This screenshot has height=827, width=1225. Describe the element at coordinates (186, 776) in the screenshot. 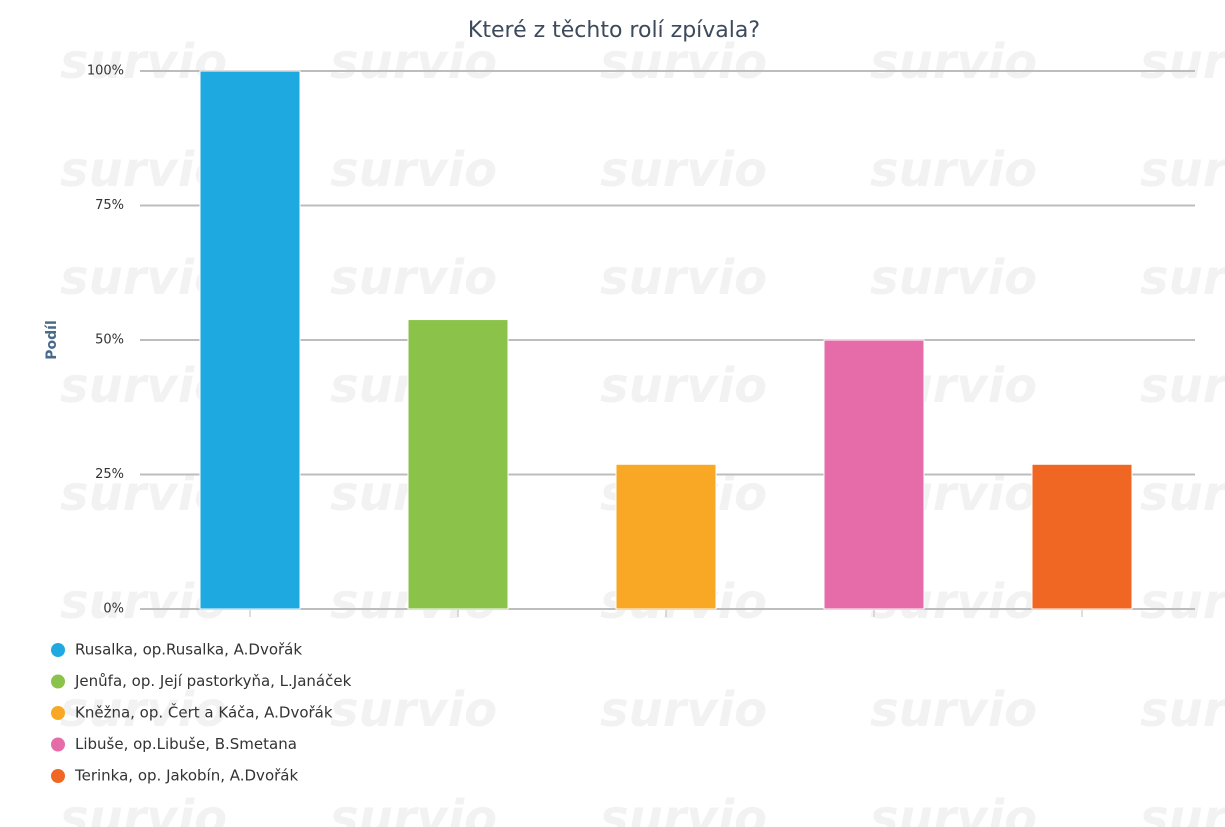

I see `legend-label: Terinka, op. Jakobín, A.Dvořák` at that location.